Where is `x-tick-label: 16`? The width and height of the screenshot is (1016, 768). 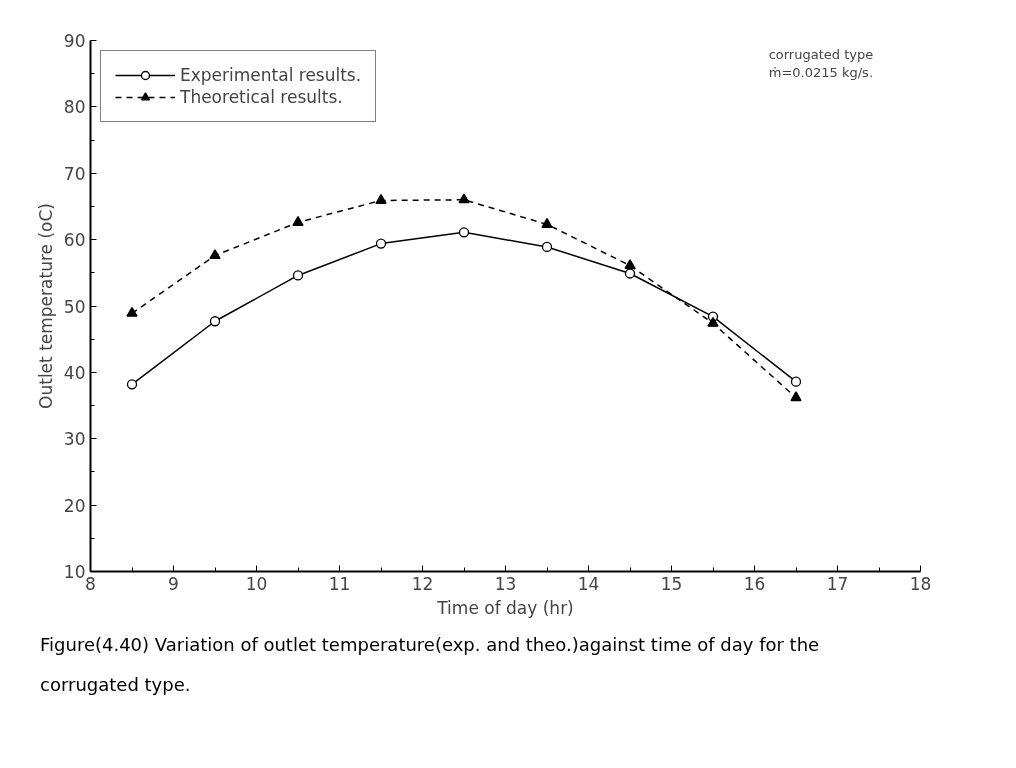 x-tick-label: 16 is located at coordinates (754, 583).